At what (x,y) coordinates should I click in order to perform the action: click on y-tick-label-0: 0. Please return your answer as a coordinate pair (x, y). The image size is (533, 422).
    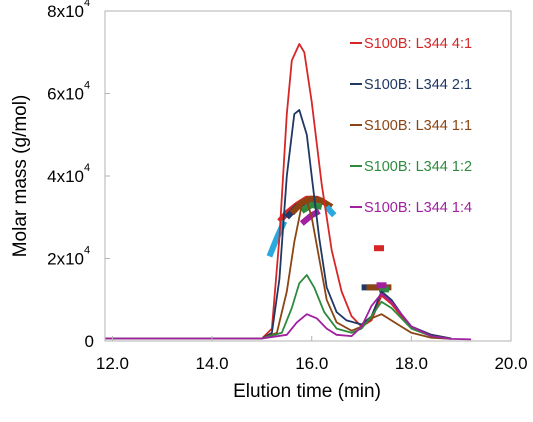
    Looking at the image, I should click on (89, 341).